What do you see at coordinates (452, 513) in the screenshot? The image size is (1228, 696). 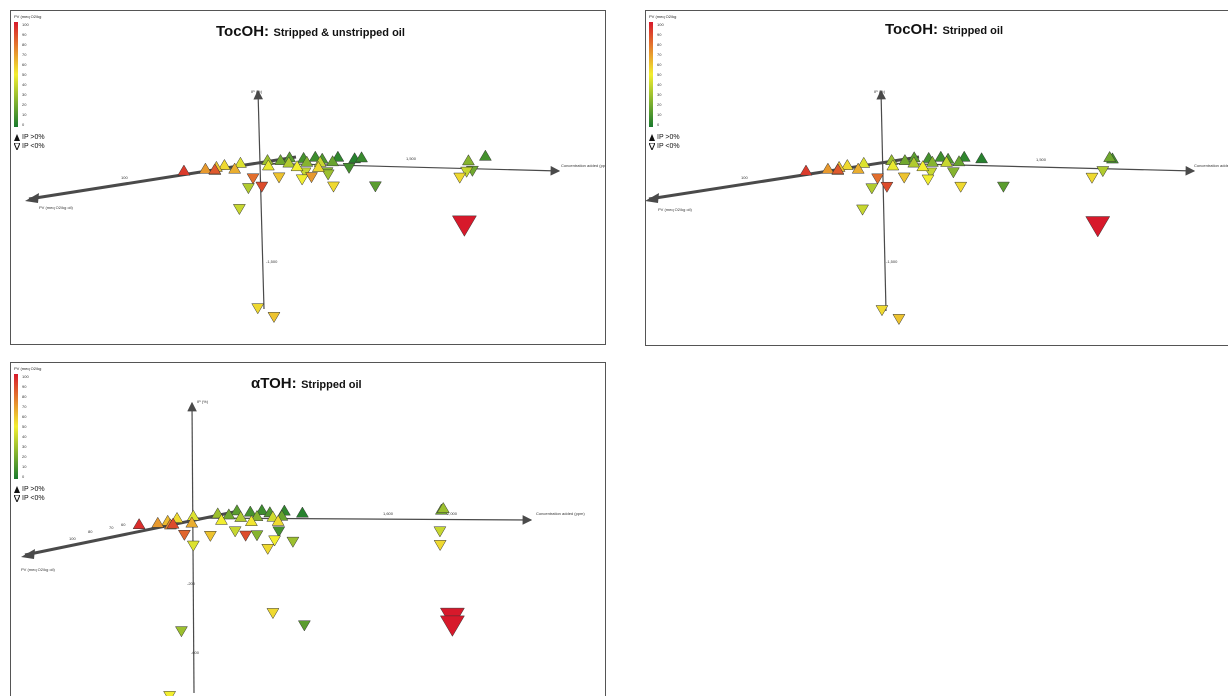 I see `x-tick-label: 2,000` at bounding box center [452, 513].